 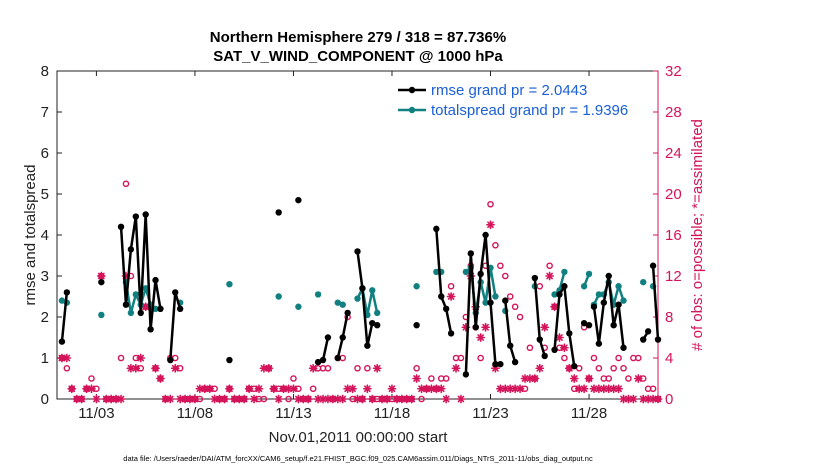 What do you see at coordinates (45, 276) in the screenshot?
I see `y-left-tick-label: 3` at bounding box center [45, 276].